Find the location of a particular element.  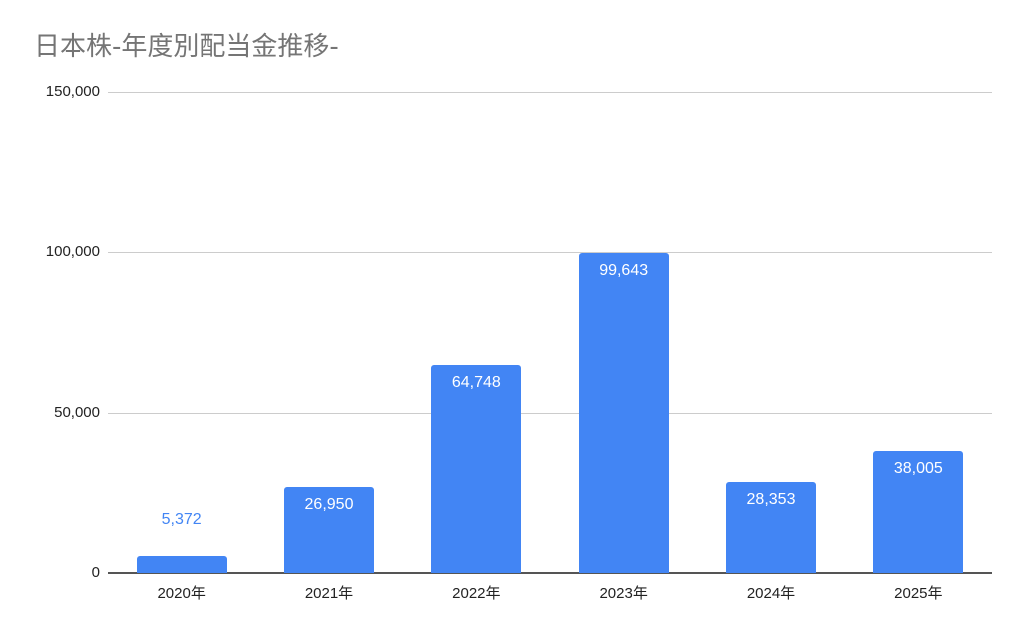

bar-value-label: 5,372 is located at coordinates (181, 519).